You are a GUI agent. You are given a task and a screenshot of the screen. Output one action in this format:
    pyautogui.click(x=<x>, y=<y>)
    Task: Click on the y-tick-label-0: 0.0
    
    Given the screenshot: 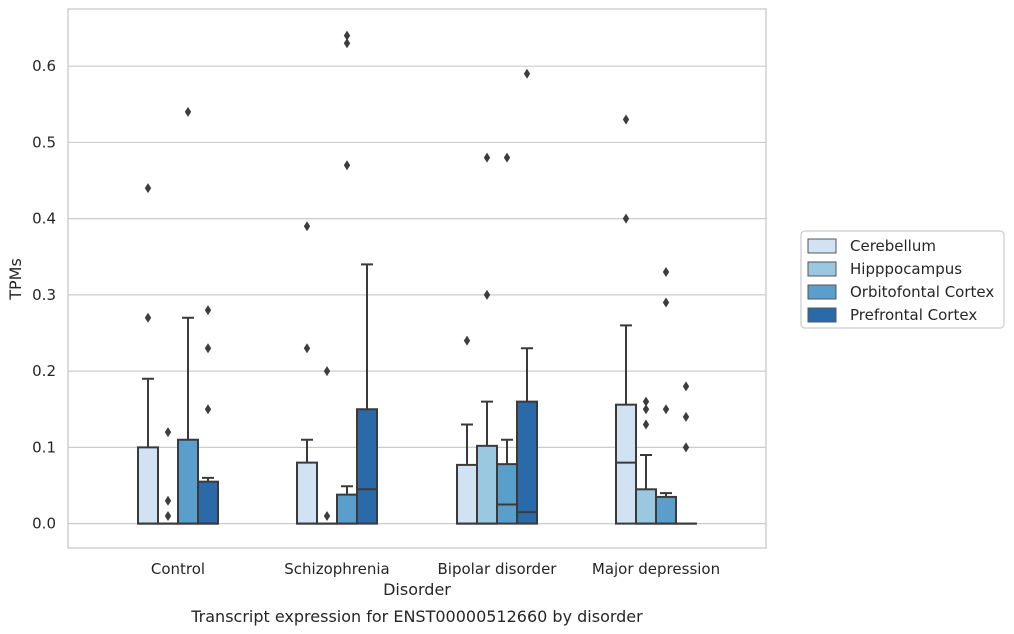 What is the action you would take?
    pyautogui.click(x=44, y=524)
    